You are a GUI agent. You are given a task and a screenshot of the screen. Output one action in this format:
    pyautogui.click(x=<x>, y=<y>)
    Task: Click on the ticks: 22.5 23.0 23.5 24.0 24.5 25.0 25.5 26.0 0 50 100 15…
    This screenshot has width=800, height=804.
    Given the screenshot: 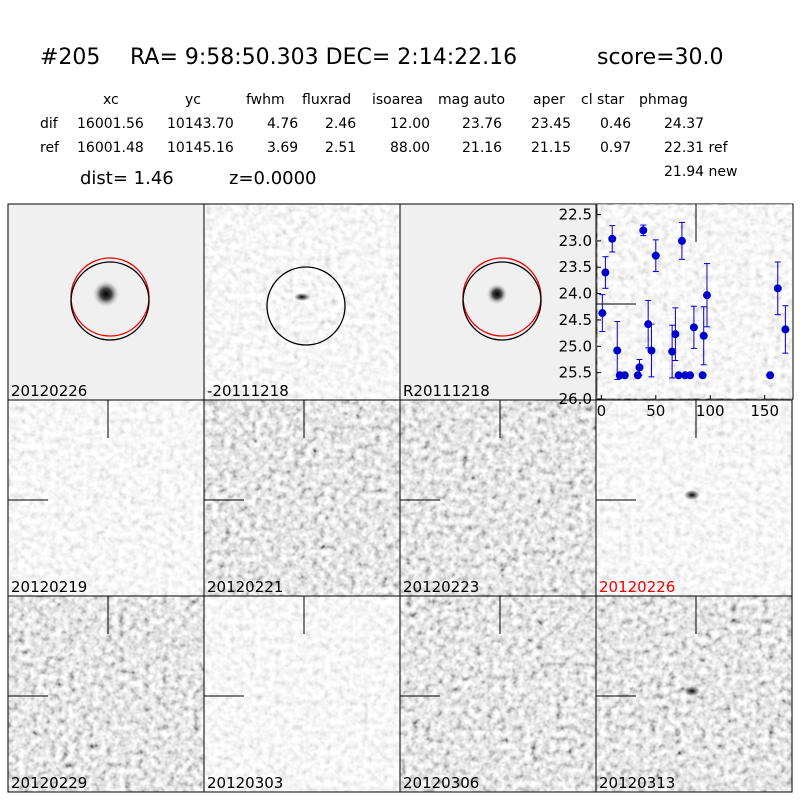 What is the action you would take?
    pyautogui.click(x=669, y=313)
    